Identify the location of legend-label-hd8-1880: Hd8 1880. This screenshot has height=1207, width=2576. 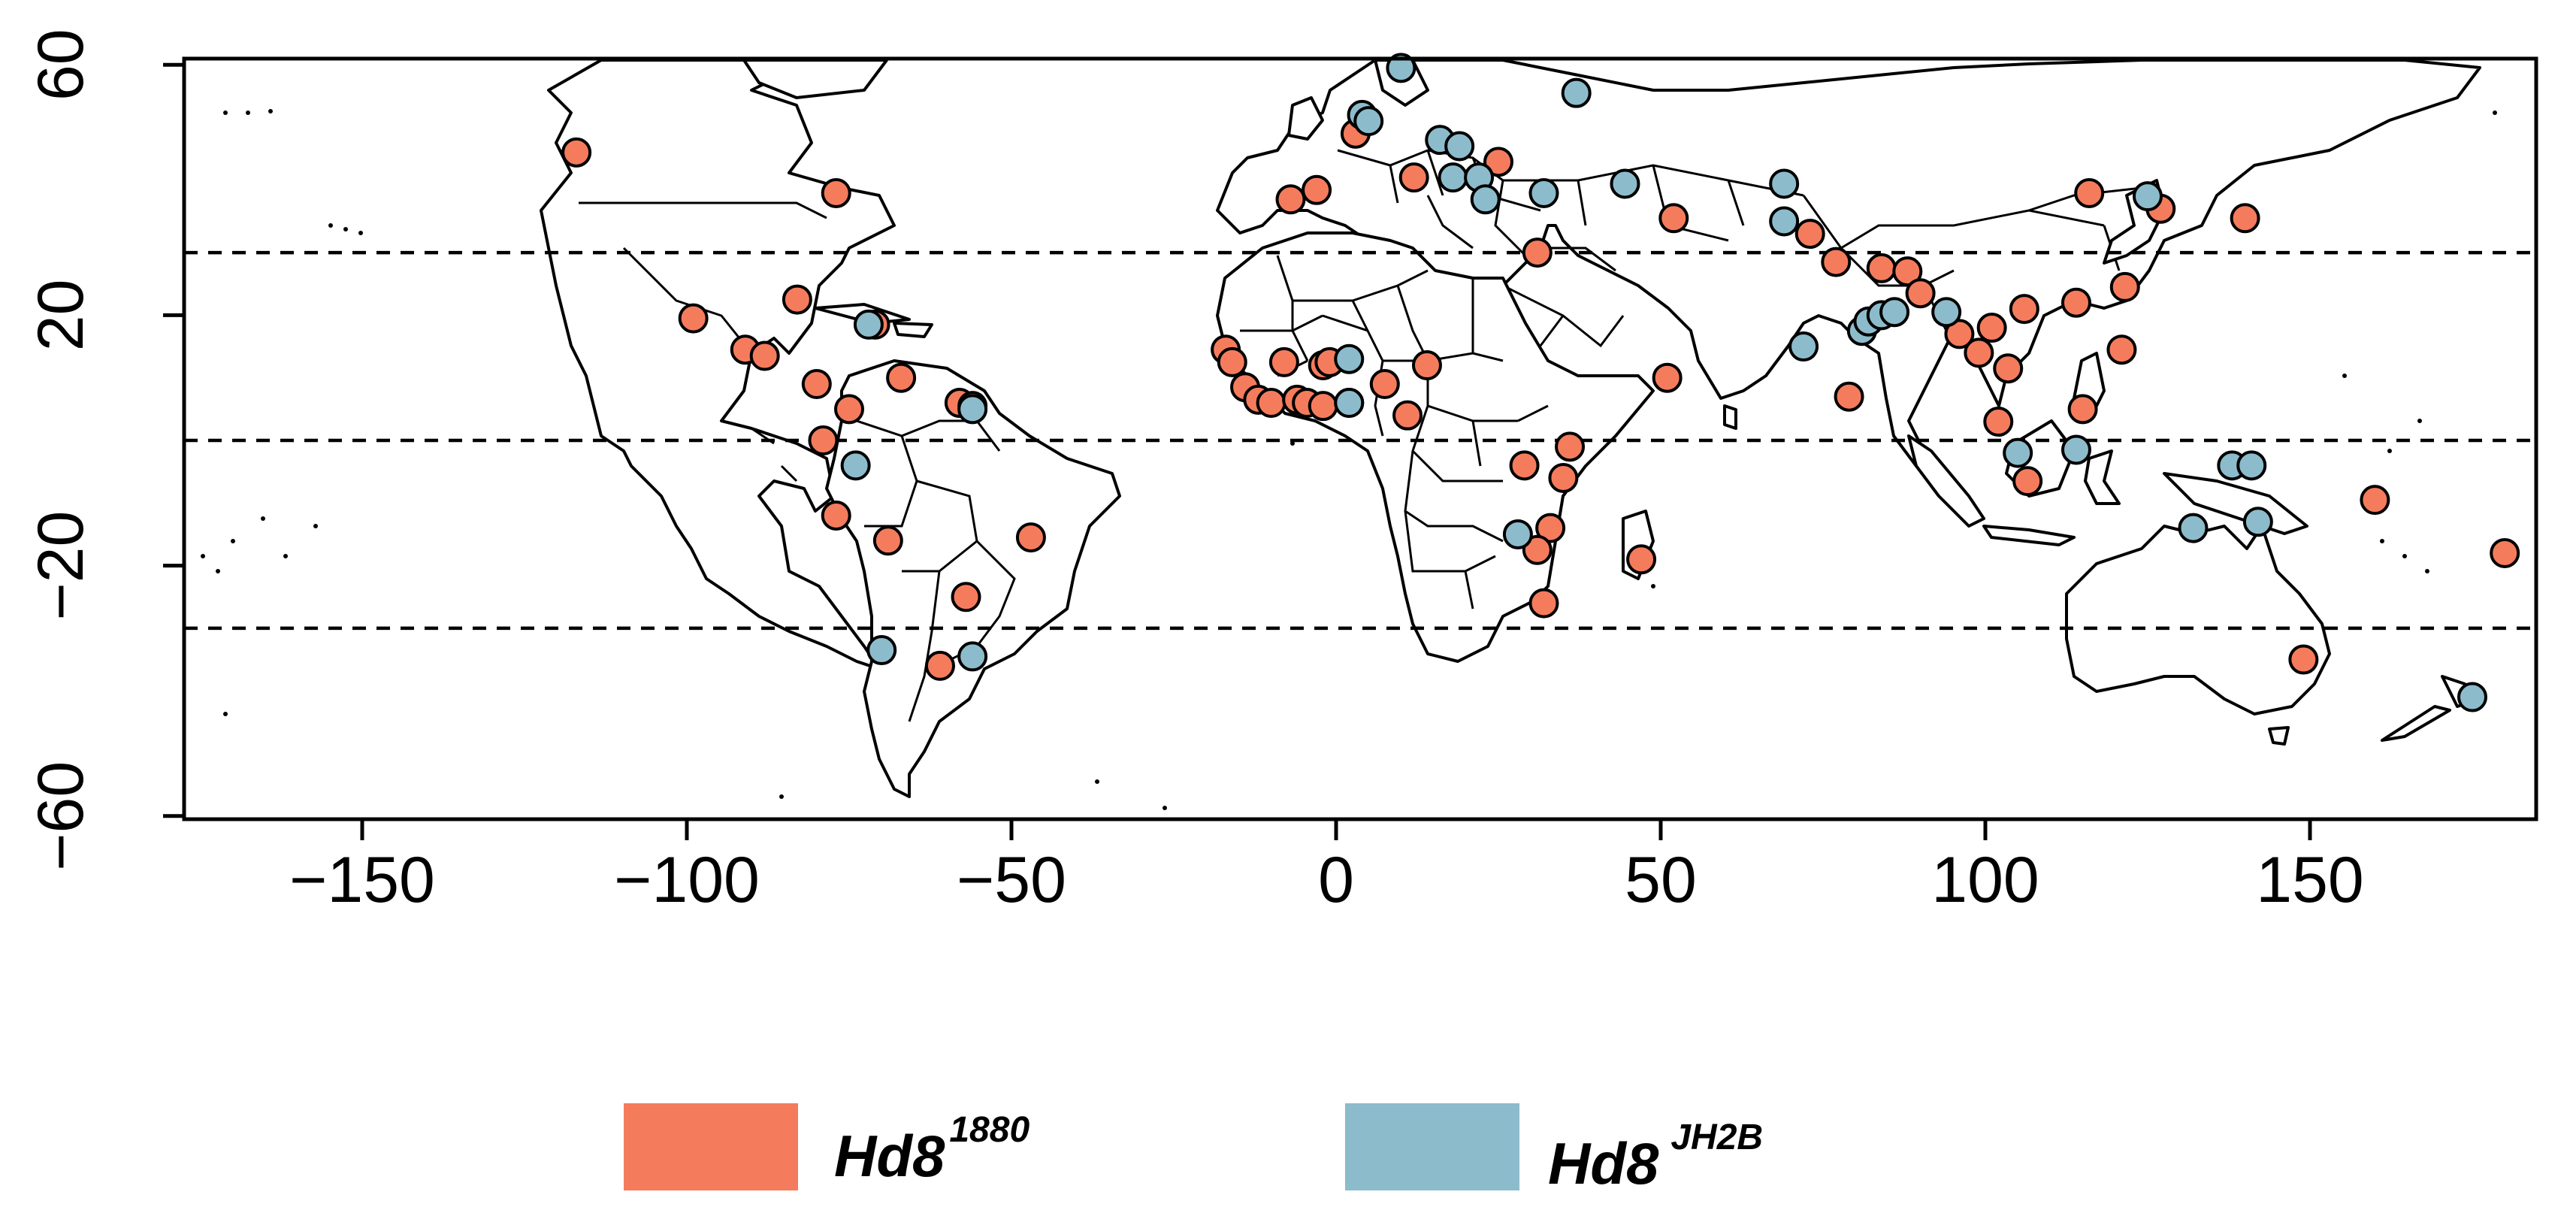
(932, 1149).